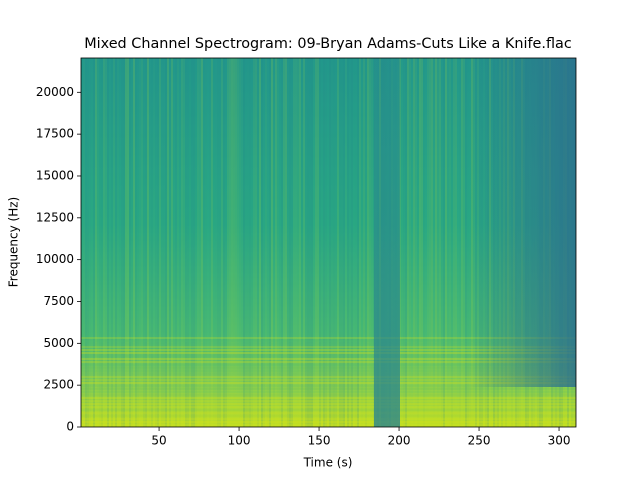 The width and height of the screenshot is (640, 480). Describe the element at coordinates (58, 343) in the screenshot. I see `y-tick-label: 5000` at that location.